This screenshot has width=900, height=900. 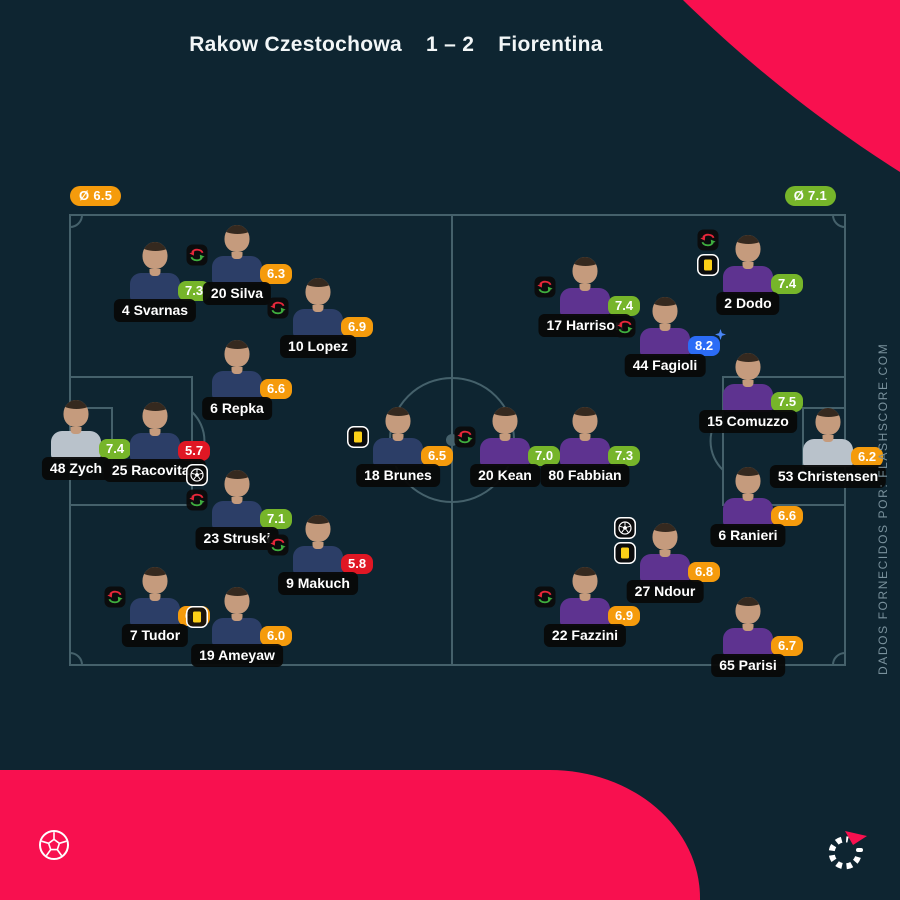 I want to click on player-name-label: 48 Zych, so click(x=76, y=468).